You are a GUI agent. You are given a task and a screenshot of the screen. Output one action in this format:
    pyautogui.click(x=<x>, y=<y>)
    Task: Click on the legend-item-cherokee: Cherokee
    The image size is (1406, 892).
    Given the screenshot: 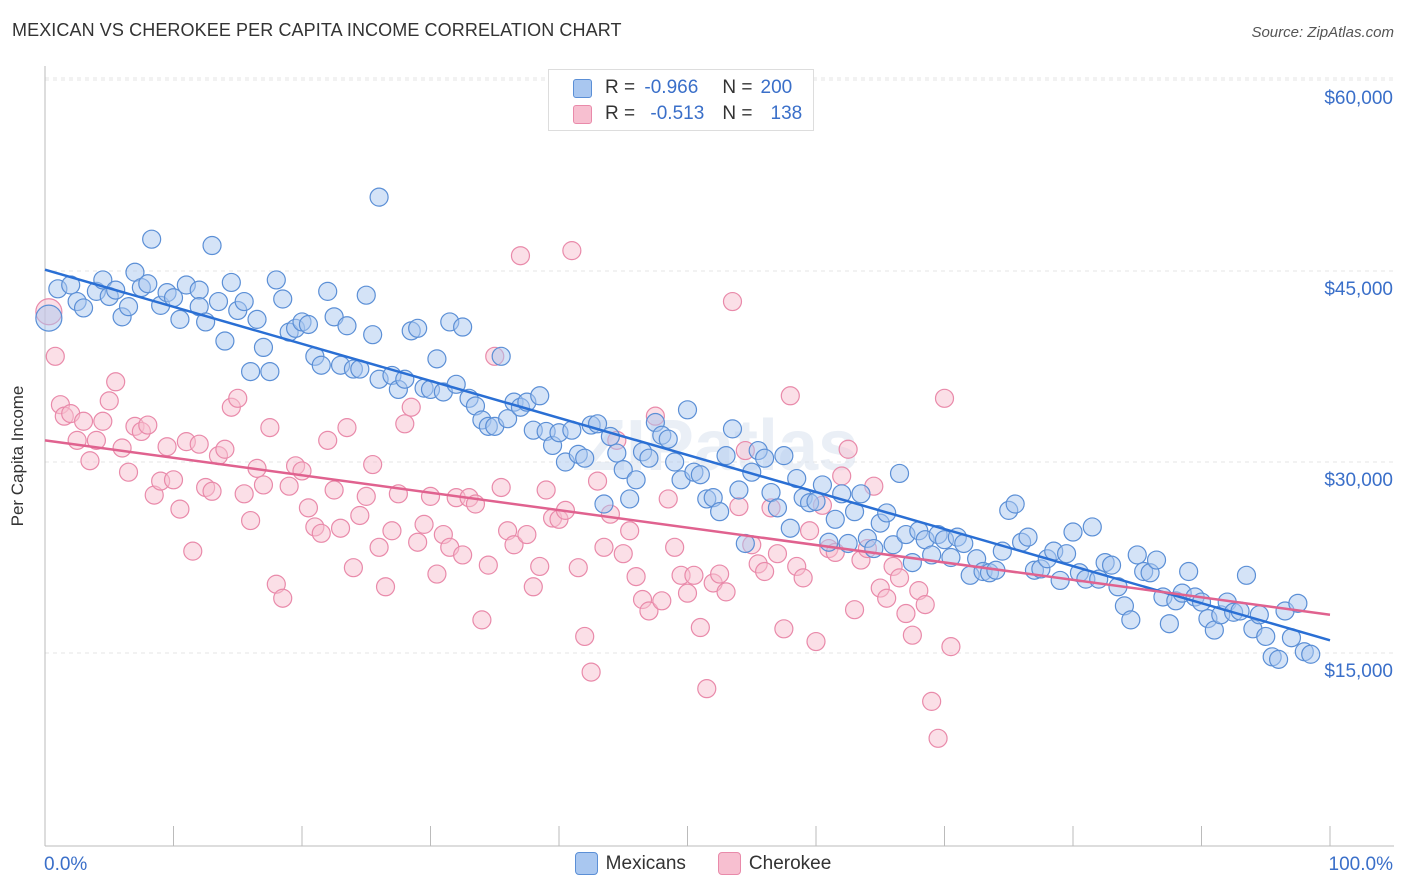 What is the action you would take?
    pyautogui.click(x=774, y=863)
    